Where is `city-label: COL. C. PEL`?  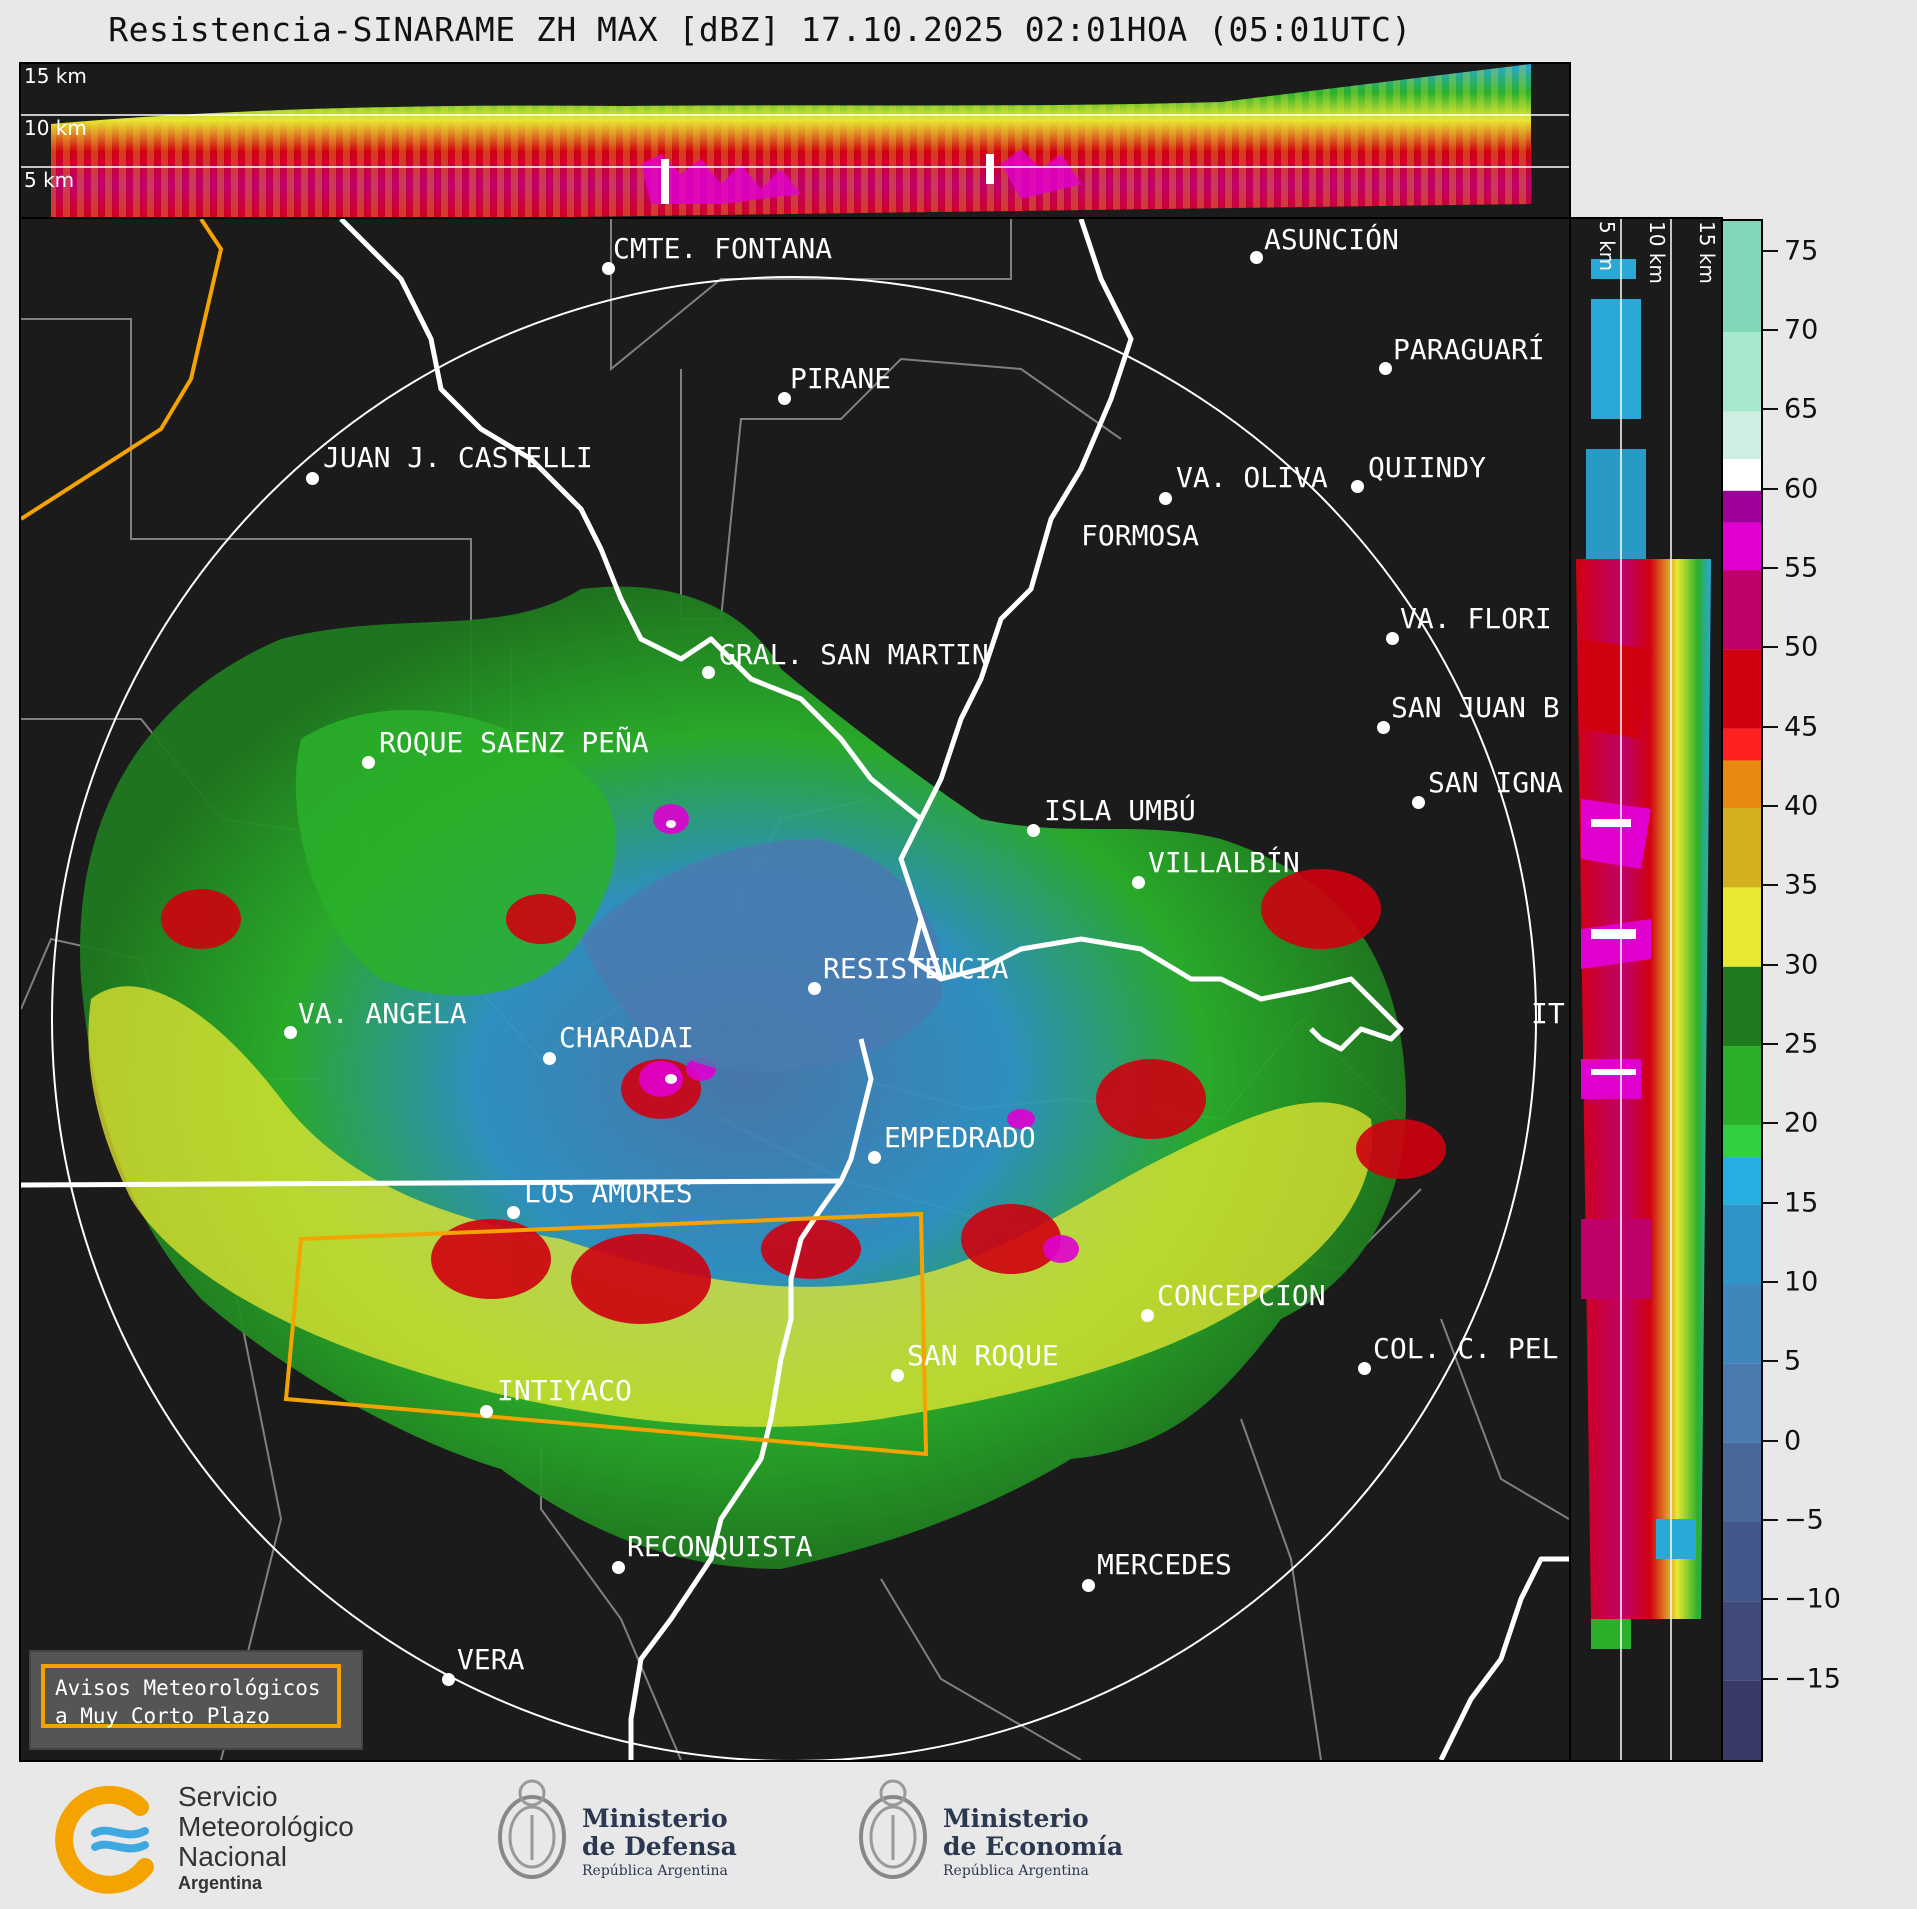 city-label: COL. C. PEL is located at coordinates (1466, 1348).